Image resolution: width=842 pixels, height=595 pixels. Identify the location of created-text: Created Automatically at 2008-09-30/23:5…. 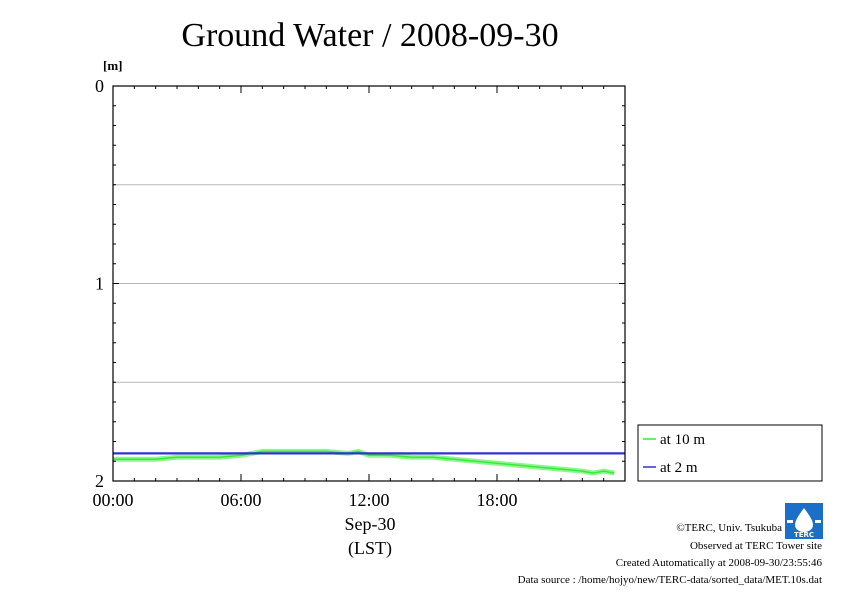
(719, 563).